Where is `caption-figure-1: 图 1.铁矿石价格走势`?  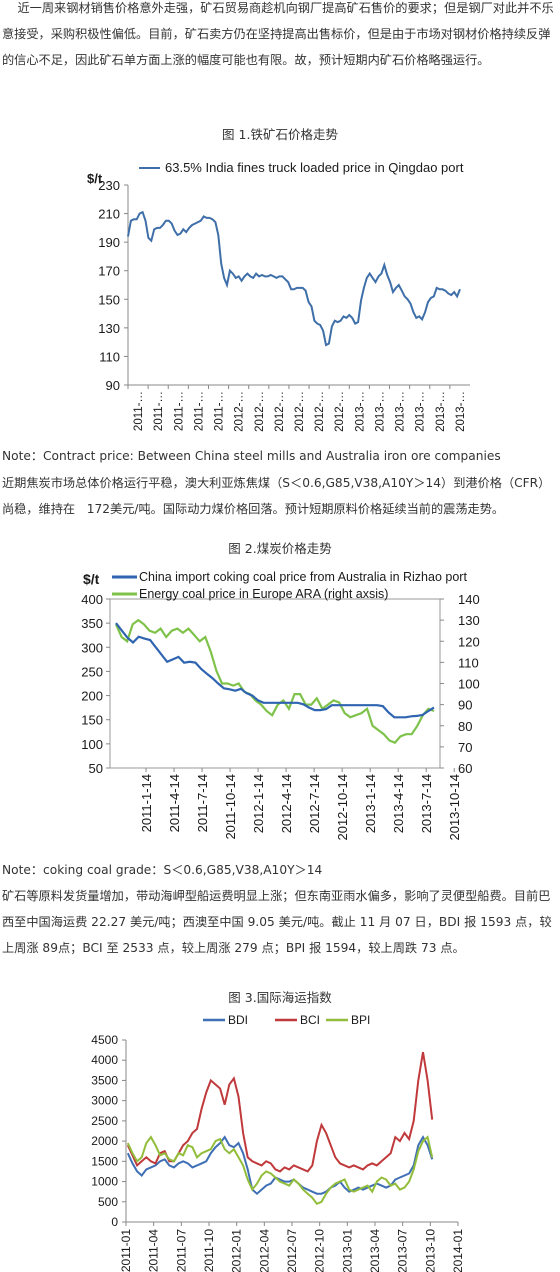 caption-figure-1: 图 1.铁矿石价格走势 is located at coordinates (280, 134).